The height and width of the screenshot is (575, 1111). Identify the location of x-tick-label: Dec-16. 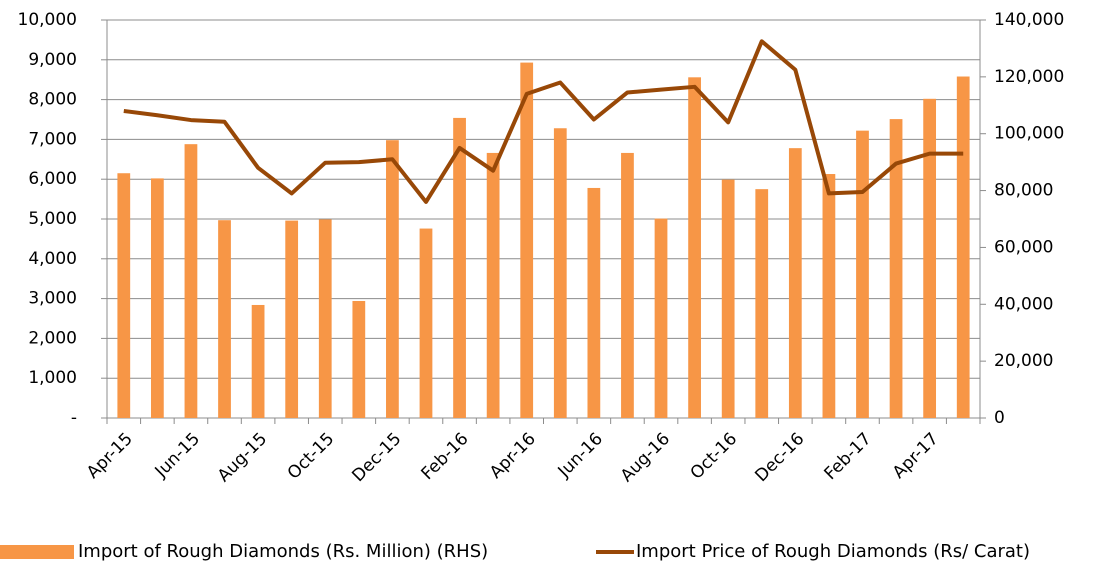
(779, 457).